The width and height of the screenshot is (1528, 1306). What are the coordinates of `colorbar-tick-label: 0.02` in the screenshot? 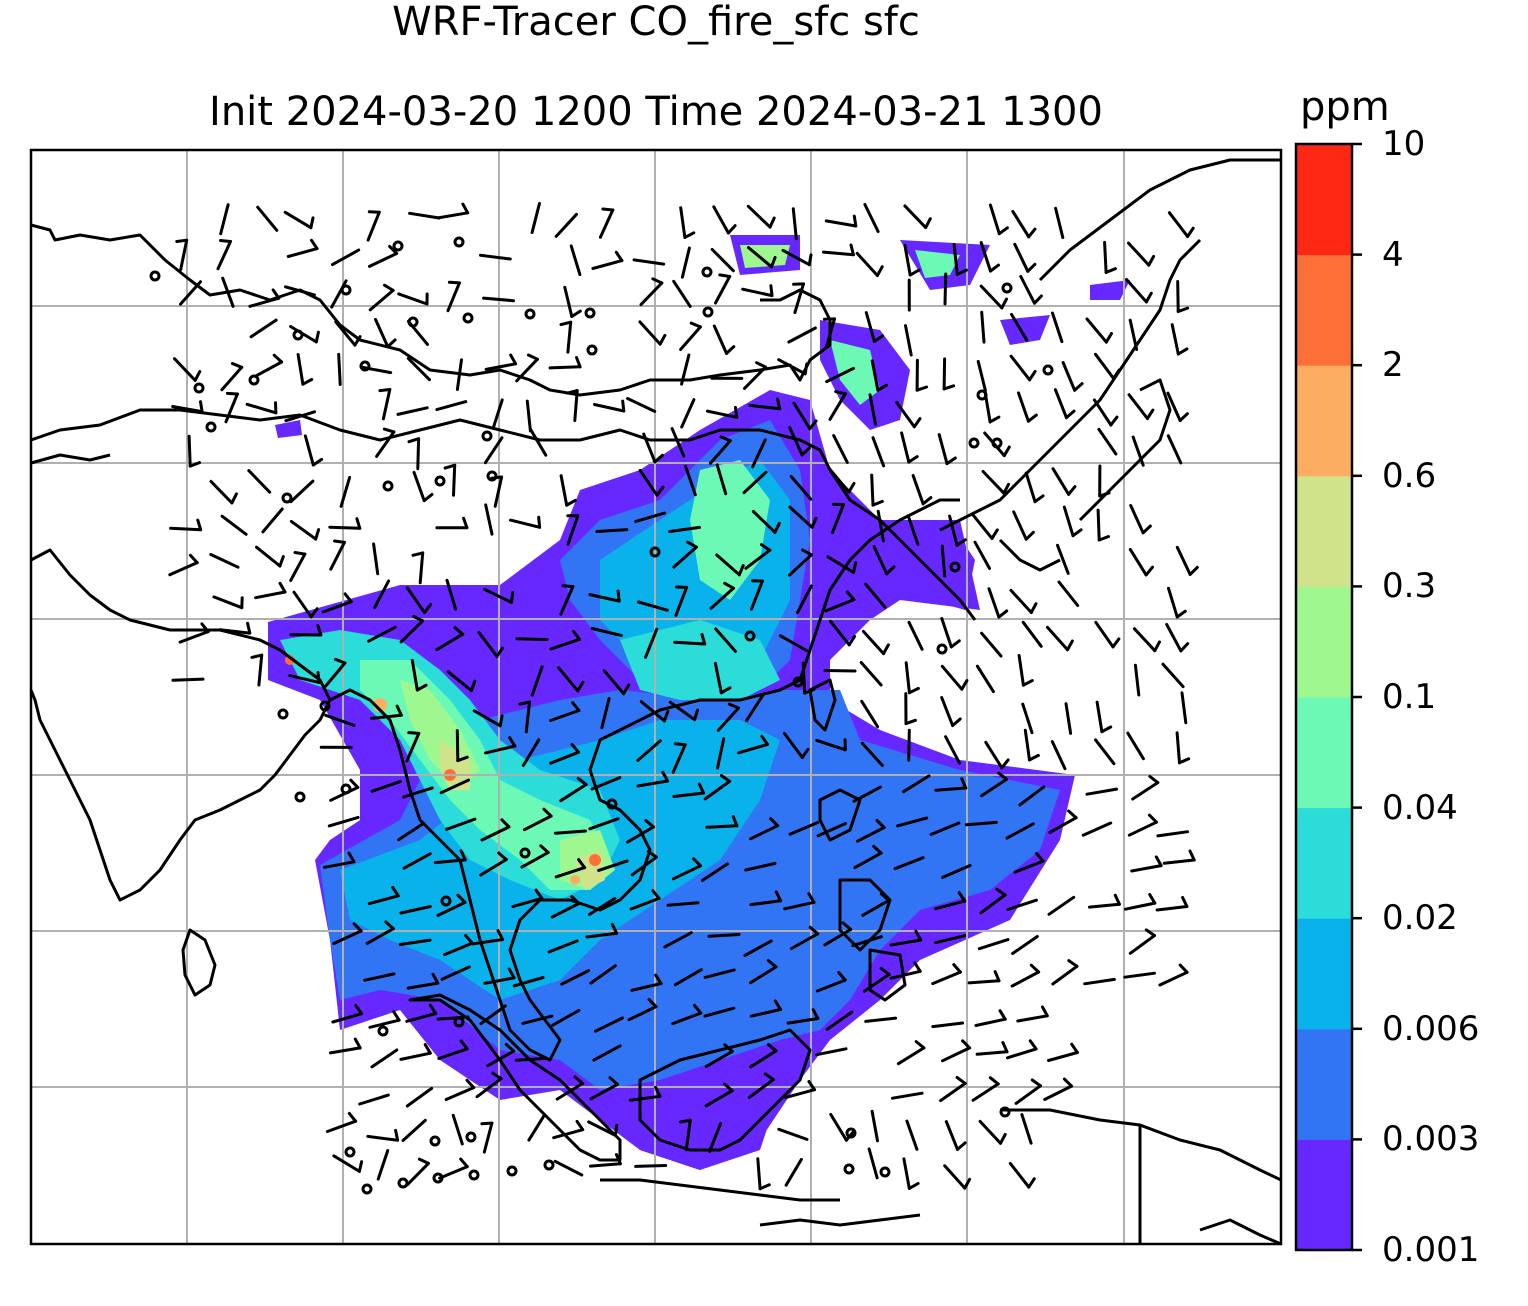 It's located at (1420, 918).